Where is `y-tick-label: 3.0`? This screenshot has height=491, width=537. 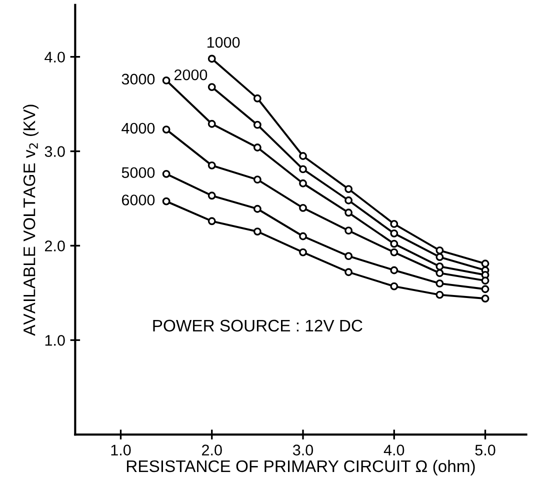
y-tick-label: 3.0 is located at coordinates (54, 151).